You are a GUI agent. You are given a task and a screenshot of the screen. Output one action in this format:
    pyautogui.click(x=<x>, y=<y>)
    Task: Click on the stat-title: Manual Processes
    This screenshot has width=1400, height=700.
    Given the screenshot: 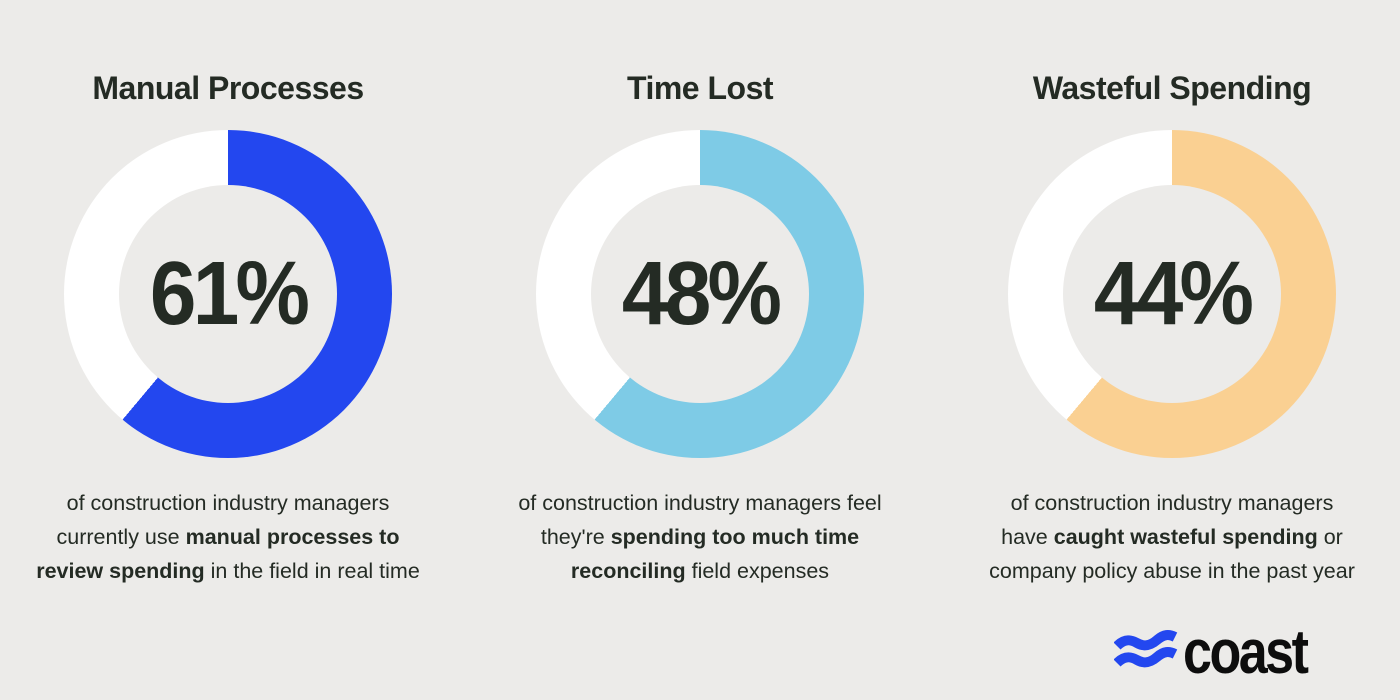 What is the action you would take?
    pyautogui.click(x=228, y=88)
    